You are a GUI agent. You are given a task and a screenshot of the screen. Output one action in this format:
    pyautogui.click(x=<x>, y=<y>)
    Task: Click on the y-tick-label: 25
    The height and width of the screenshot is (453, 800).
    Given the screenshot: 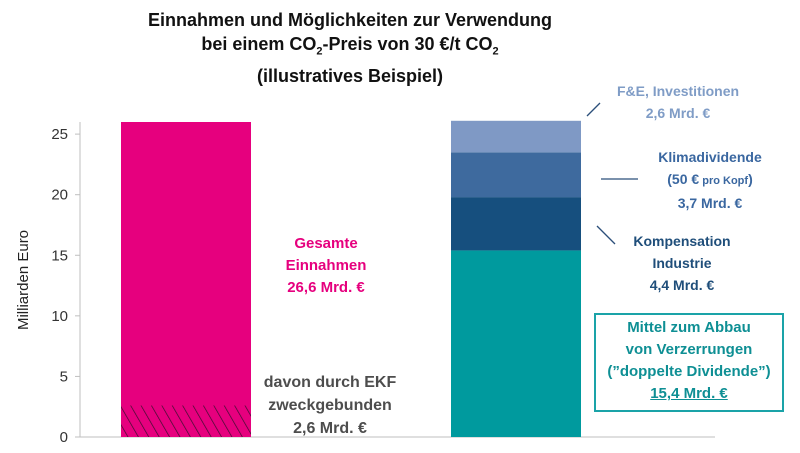 What is the action you would take?
    pyautogui.click(x=59, y=134)
    